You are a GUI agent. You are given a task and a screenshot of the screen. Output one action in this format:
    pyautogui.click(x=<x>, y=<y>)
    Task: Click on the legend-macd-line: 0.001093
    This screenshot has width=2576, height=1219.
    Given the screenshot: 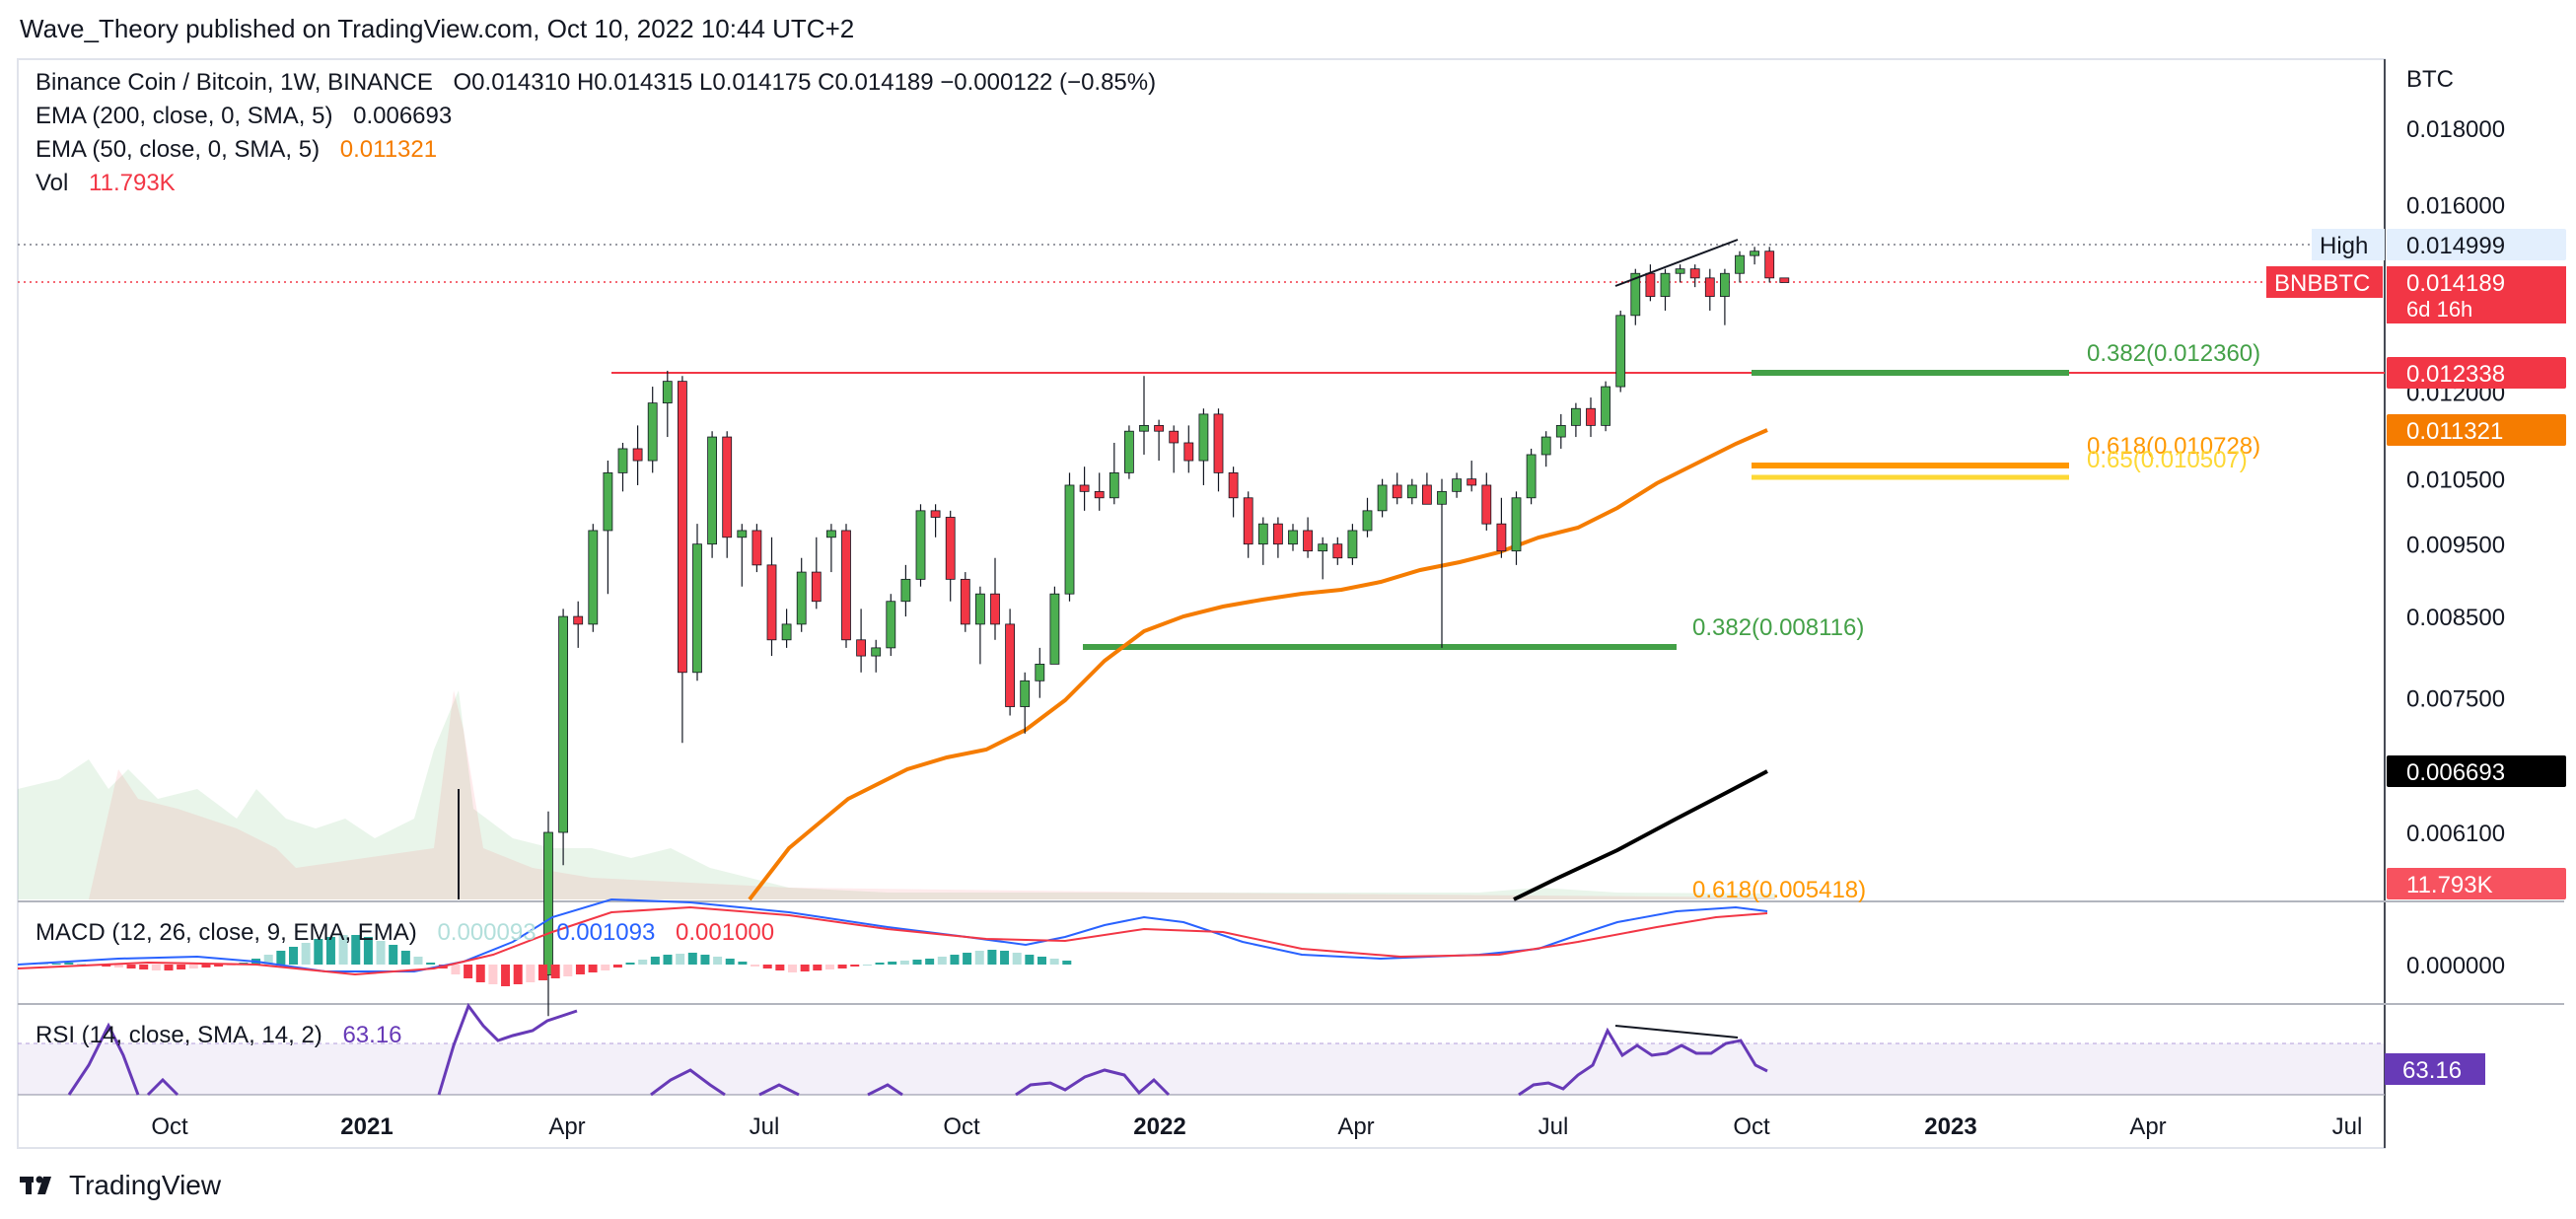 What is the action you would take?
    pyautogui.click(x=606, y=932)
    